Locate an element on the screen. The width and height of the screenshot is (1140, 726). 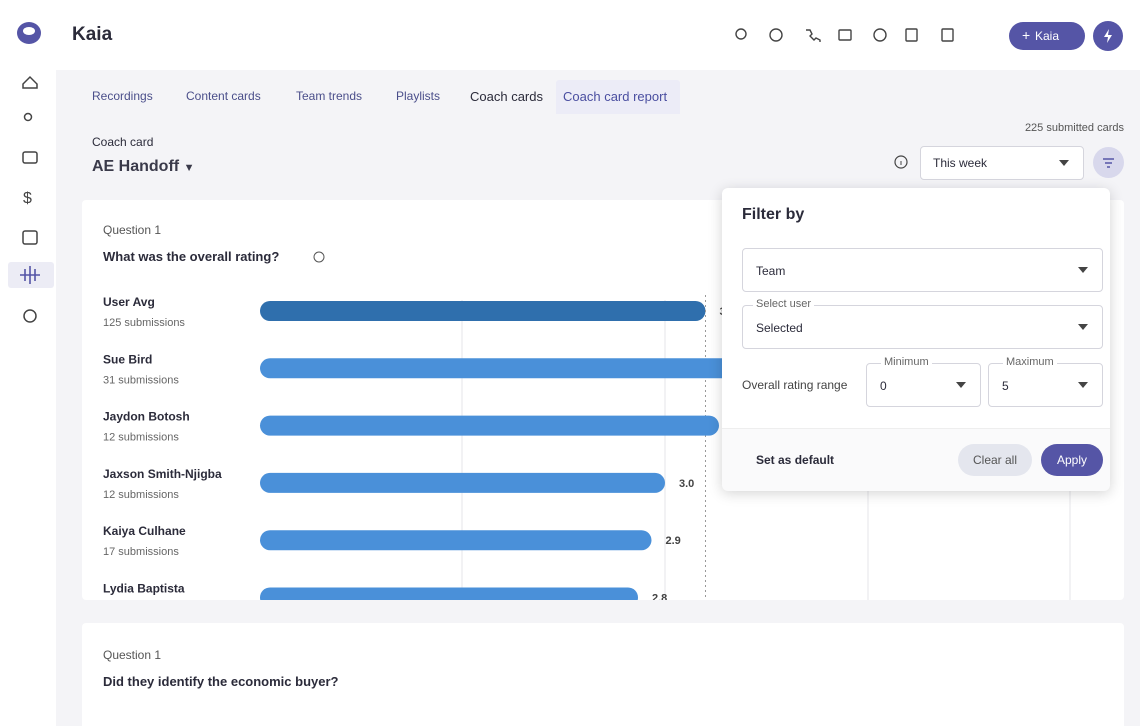
new-button-label: Kaia is located at coordinates (1047, 36).